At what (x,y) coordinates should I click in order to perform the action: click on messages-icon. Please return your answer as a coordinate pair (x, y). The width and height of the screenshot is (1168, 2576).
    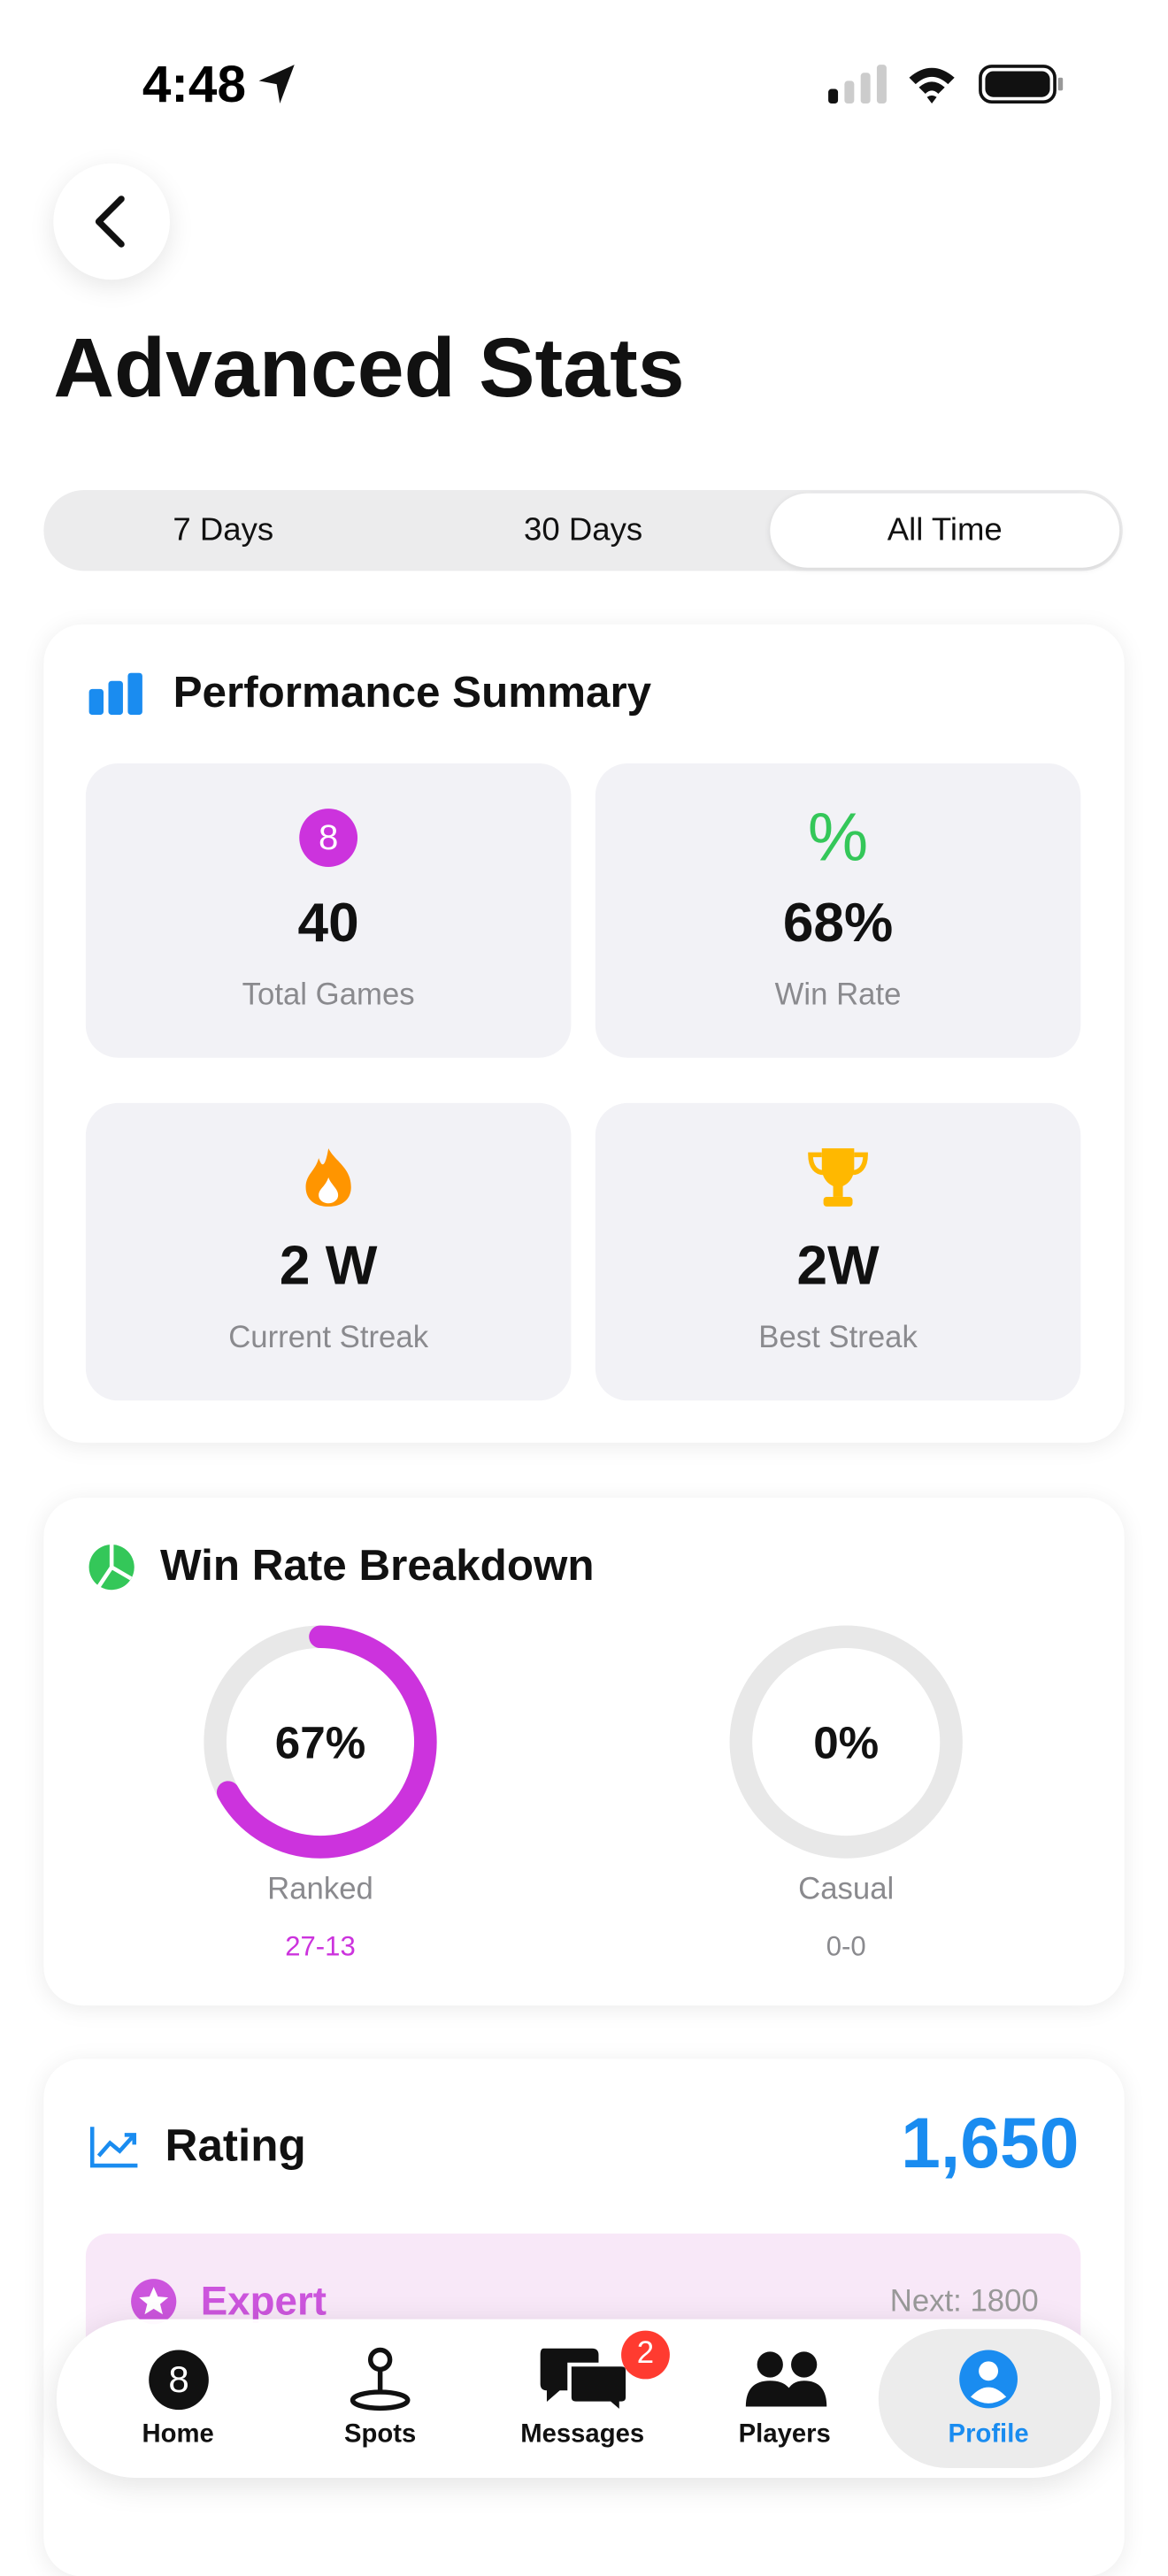
    Looking at the image, I should click on (585, 2382).